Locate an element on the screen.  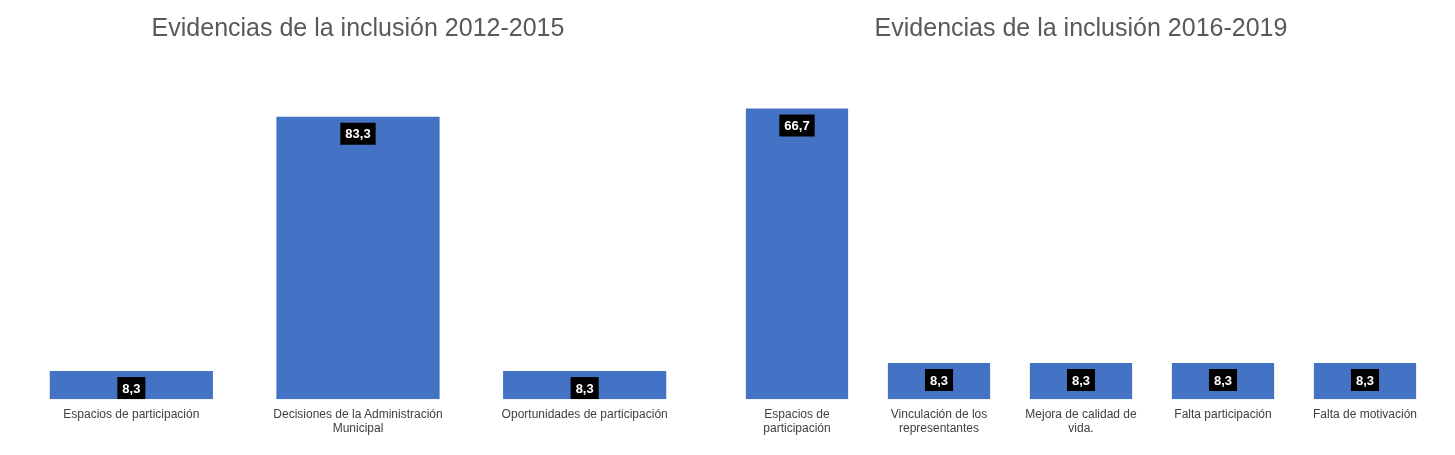
x-tick-label: Oportunidades de participación is located at coordinates (584, 413).